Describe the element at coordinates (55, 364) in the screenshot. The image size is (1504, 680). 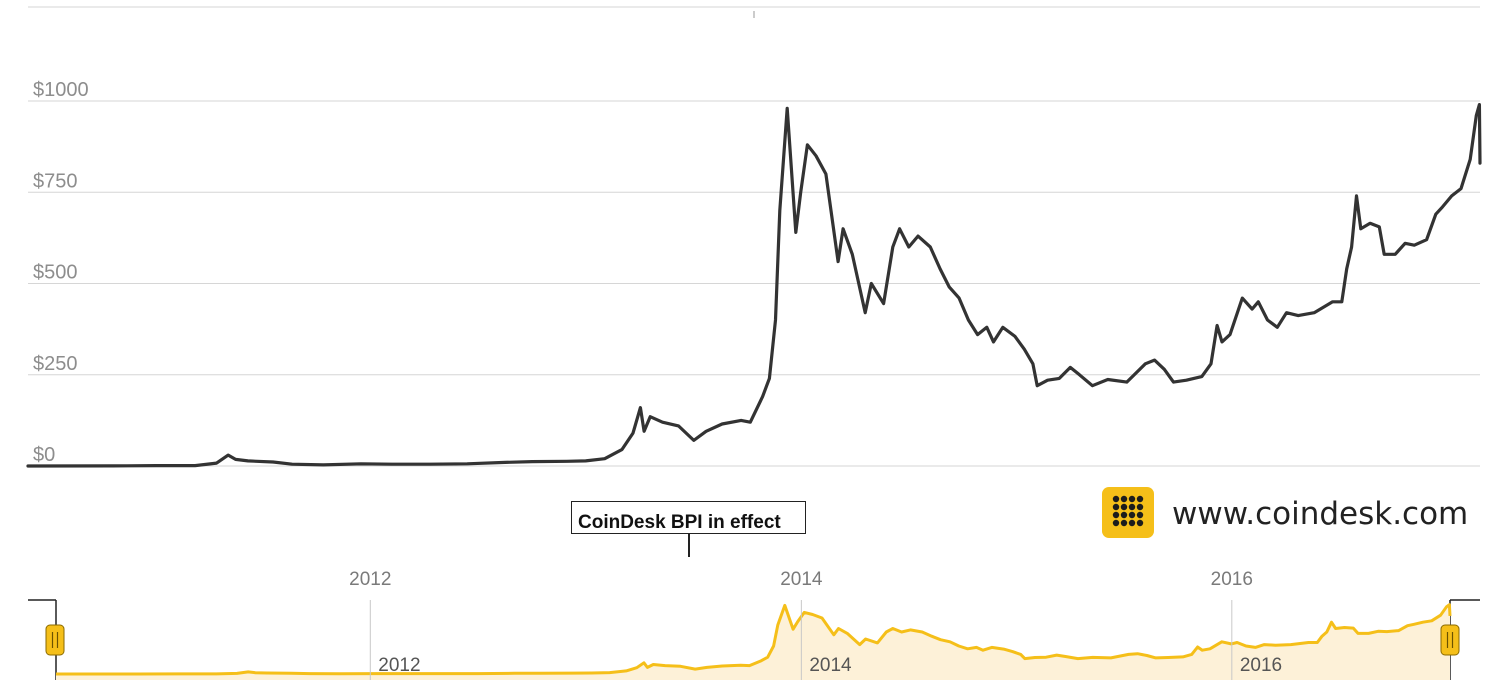
I see `y-tick-label: $250` at that location.